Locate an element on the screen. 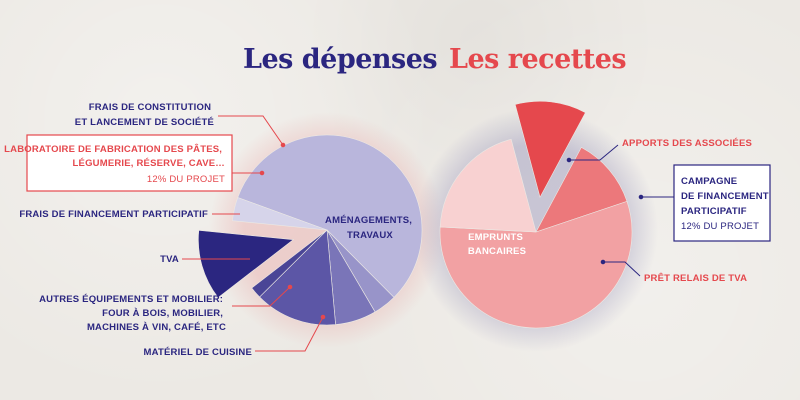 Image resolution: width=800 pixels, height=400 pixels. connector-pret-relais is located at coordinates (622, 269).